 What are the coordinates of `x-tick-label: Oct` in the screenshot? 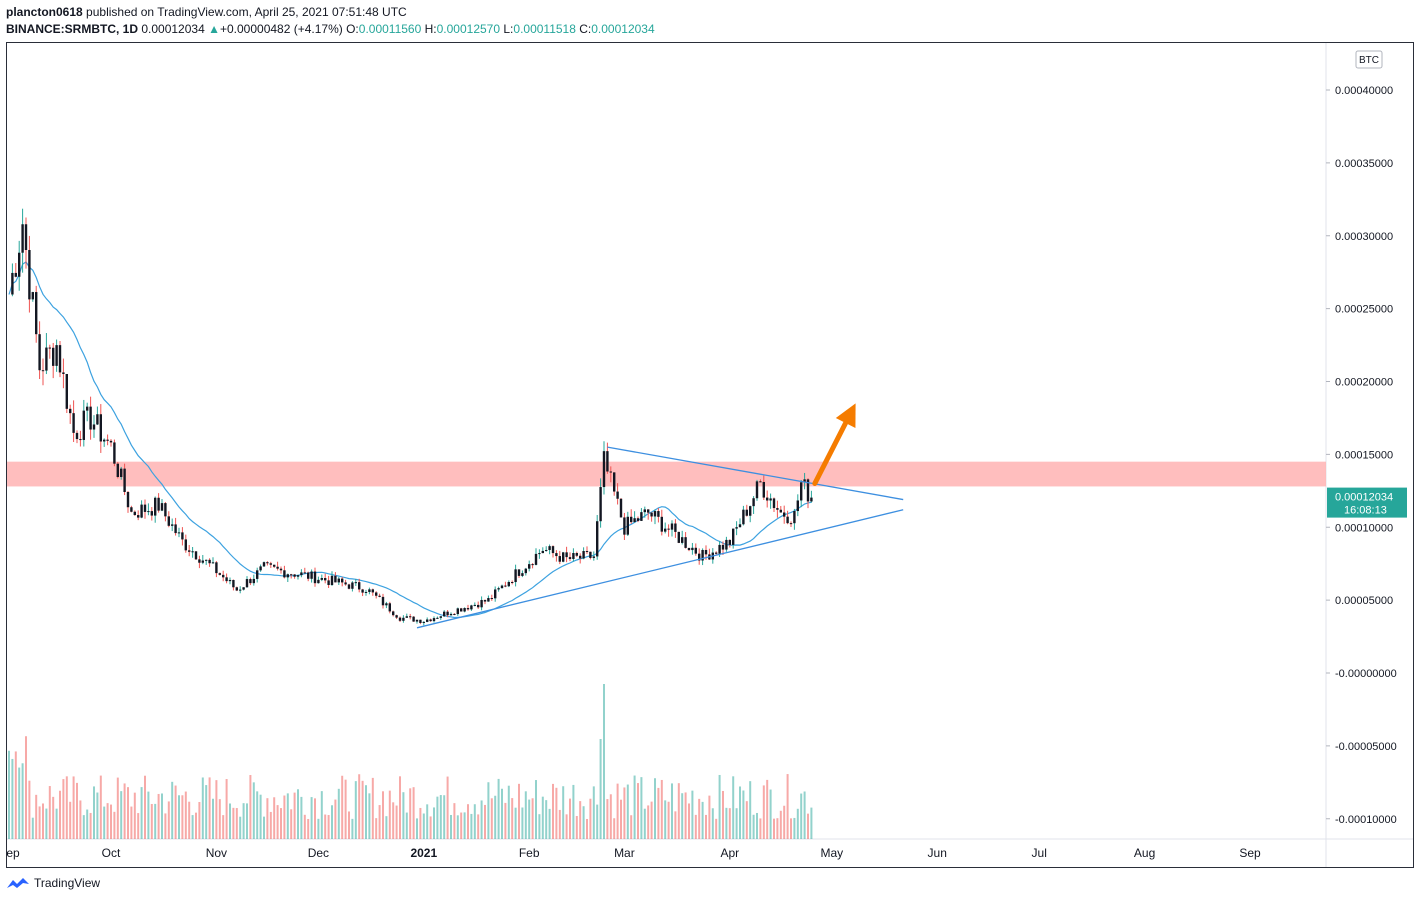 It's located at (111, 853).